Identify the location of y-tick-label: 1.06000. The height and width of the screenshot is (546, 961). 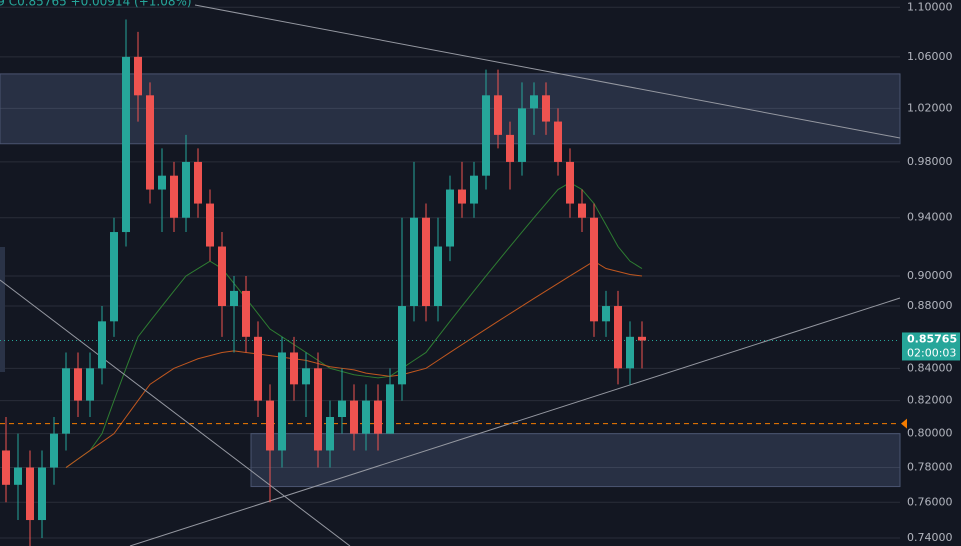
(930, 56).